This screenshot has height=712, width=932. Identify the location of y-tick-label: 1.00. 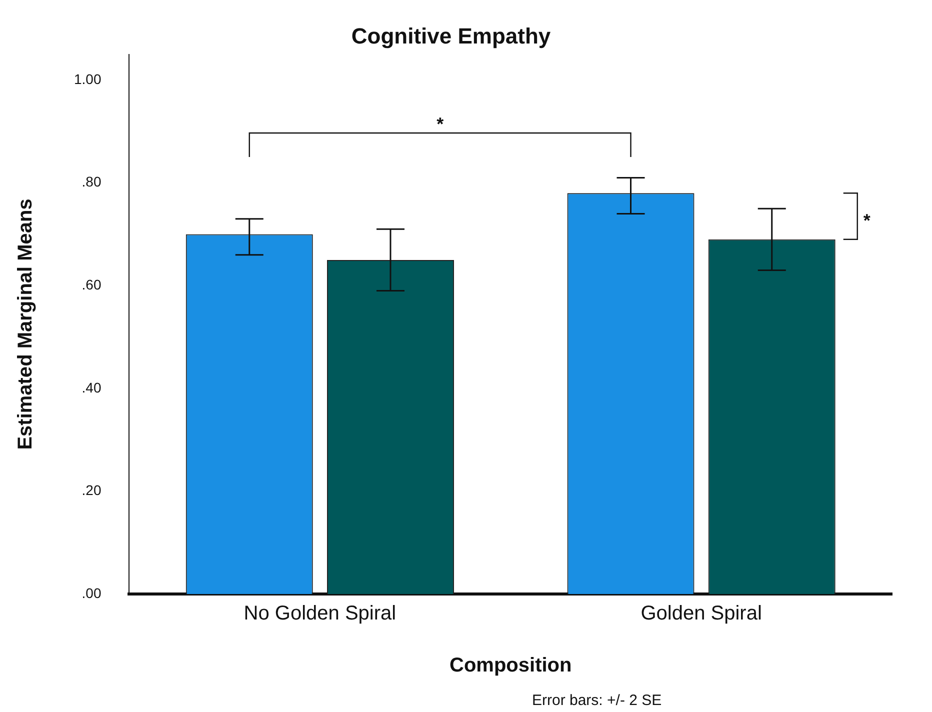
(88, 78).